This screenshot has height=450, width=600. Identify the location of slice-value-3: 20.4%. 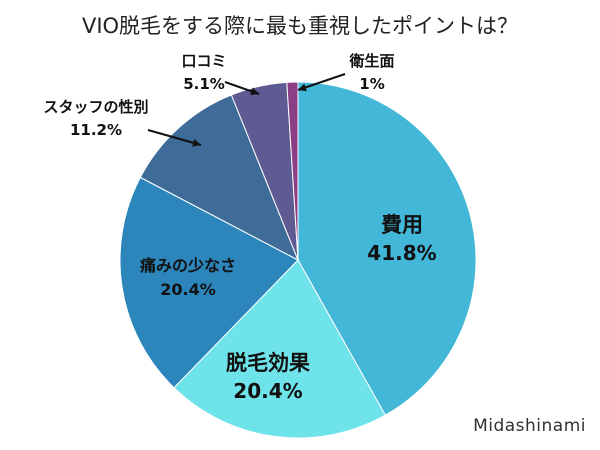
(188, 289).